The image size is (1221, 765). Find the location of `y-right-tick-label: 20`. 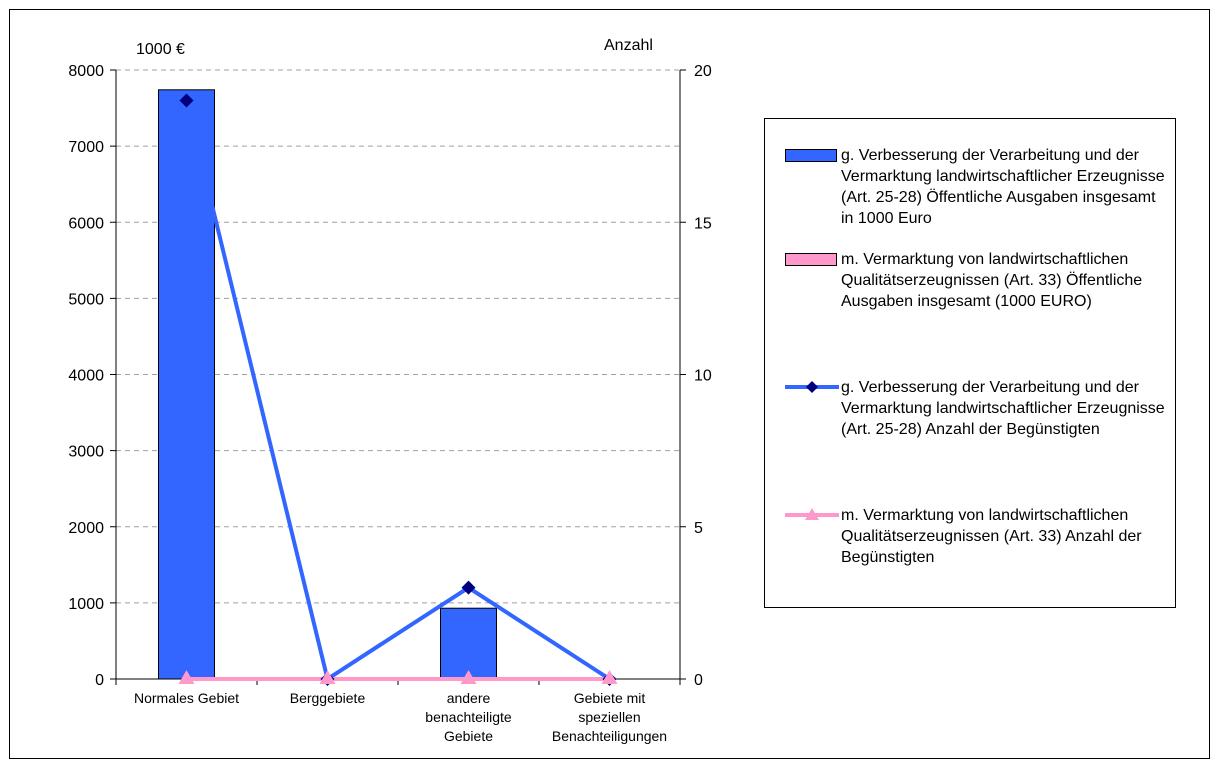

y-right-tick-label: 20 is located at coordinates (703, 71).